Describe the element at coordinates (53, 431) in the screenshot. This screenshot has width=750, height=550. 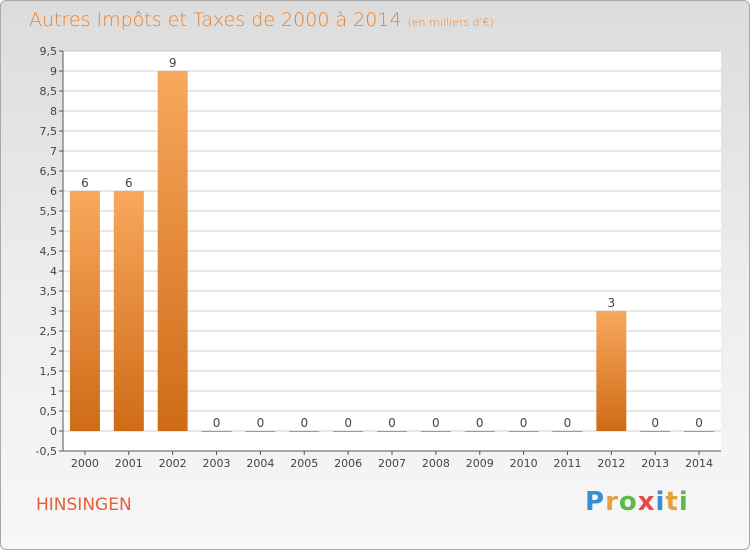
I see `y-tick-label: 0` at that location.